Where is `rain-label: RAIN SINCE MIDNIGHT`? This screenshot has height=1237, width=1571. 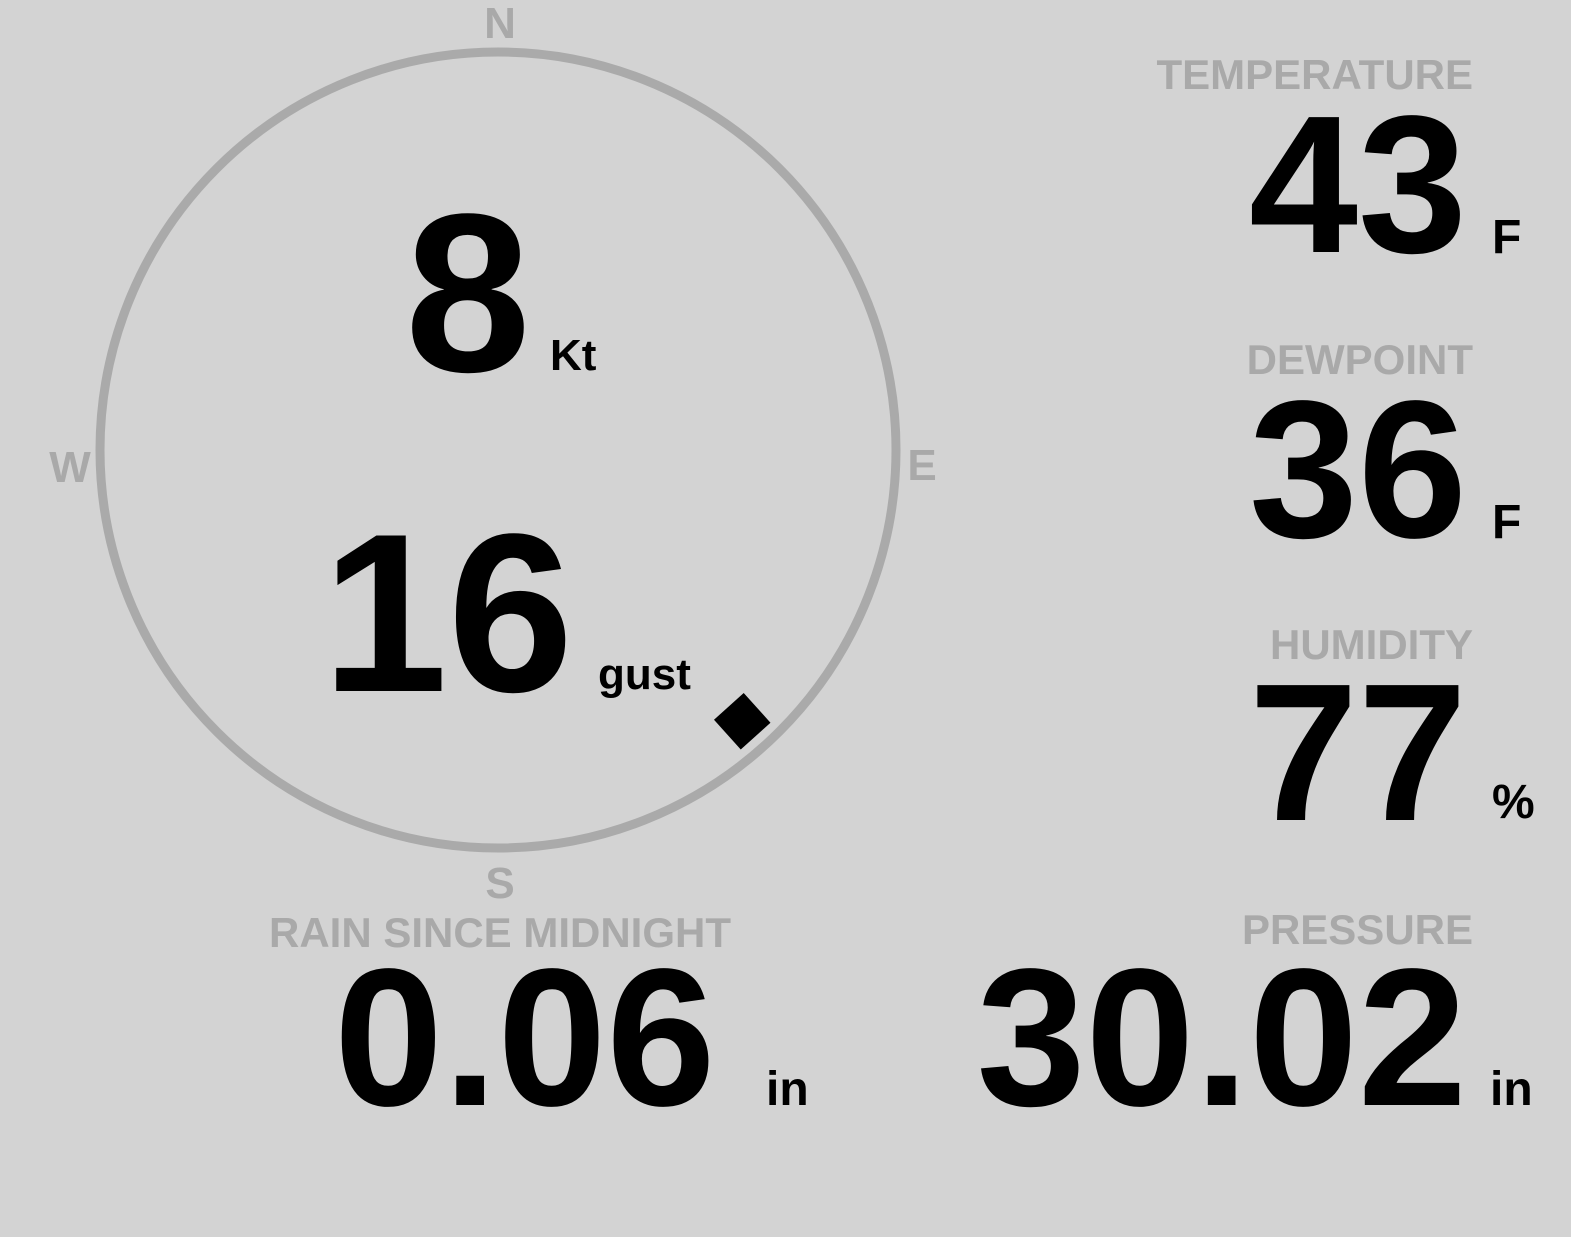 rain-label: RAIN SINCE MIDNIGHT is located at coordinates (500, 932).